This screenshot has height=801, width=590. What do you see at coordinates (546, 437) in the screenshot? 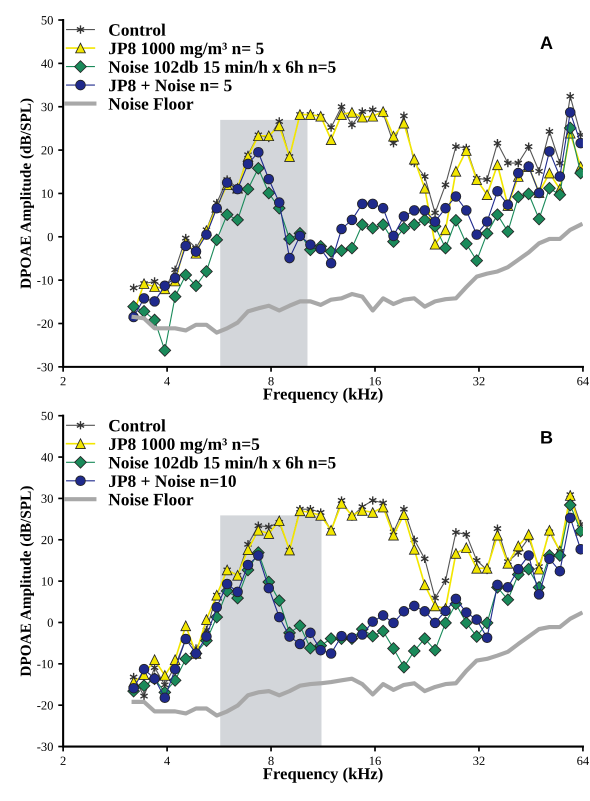
I see `annotation: B` at bounding box center [546, 437].